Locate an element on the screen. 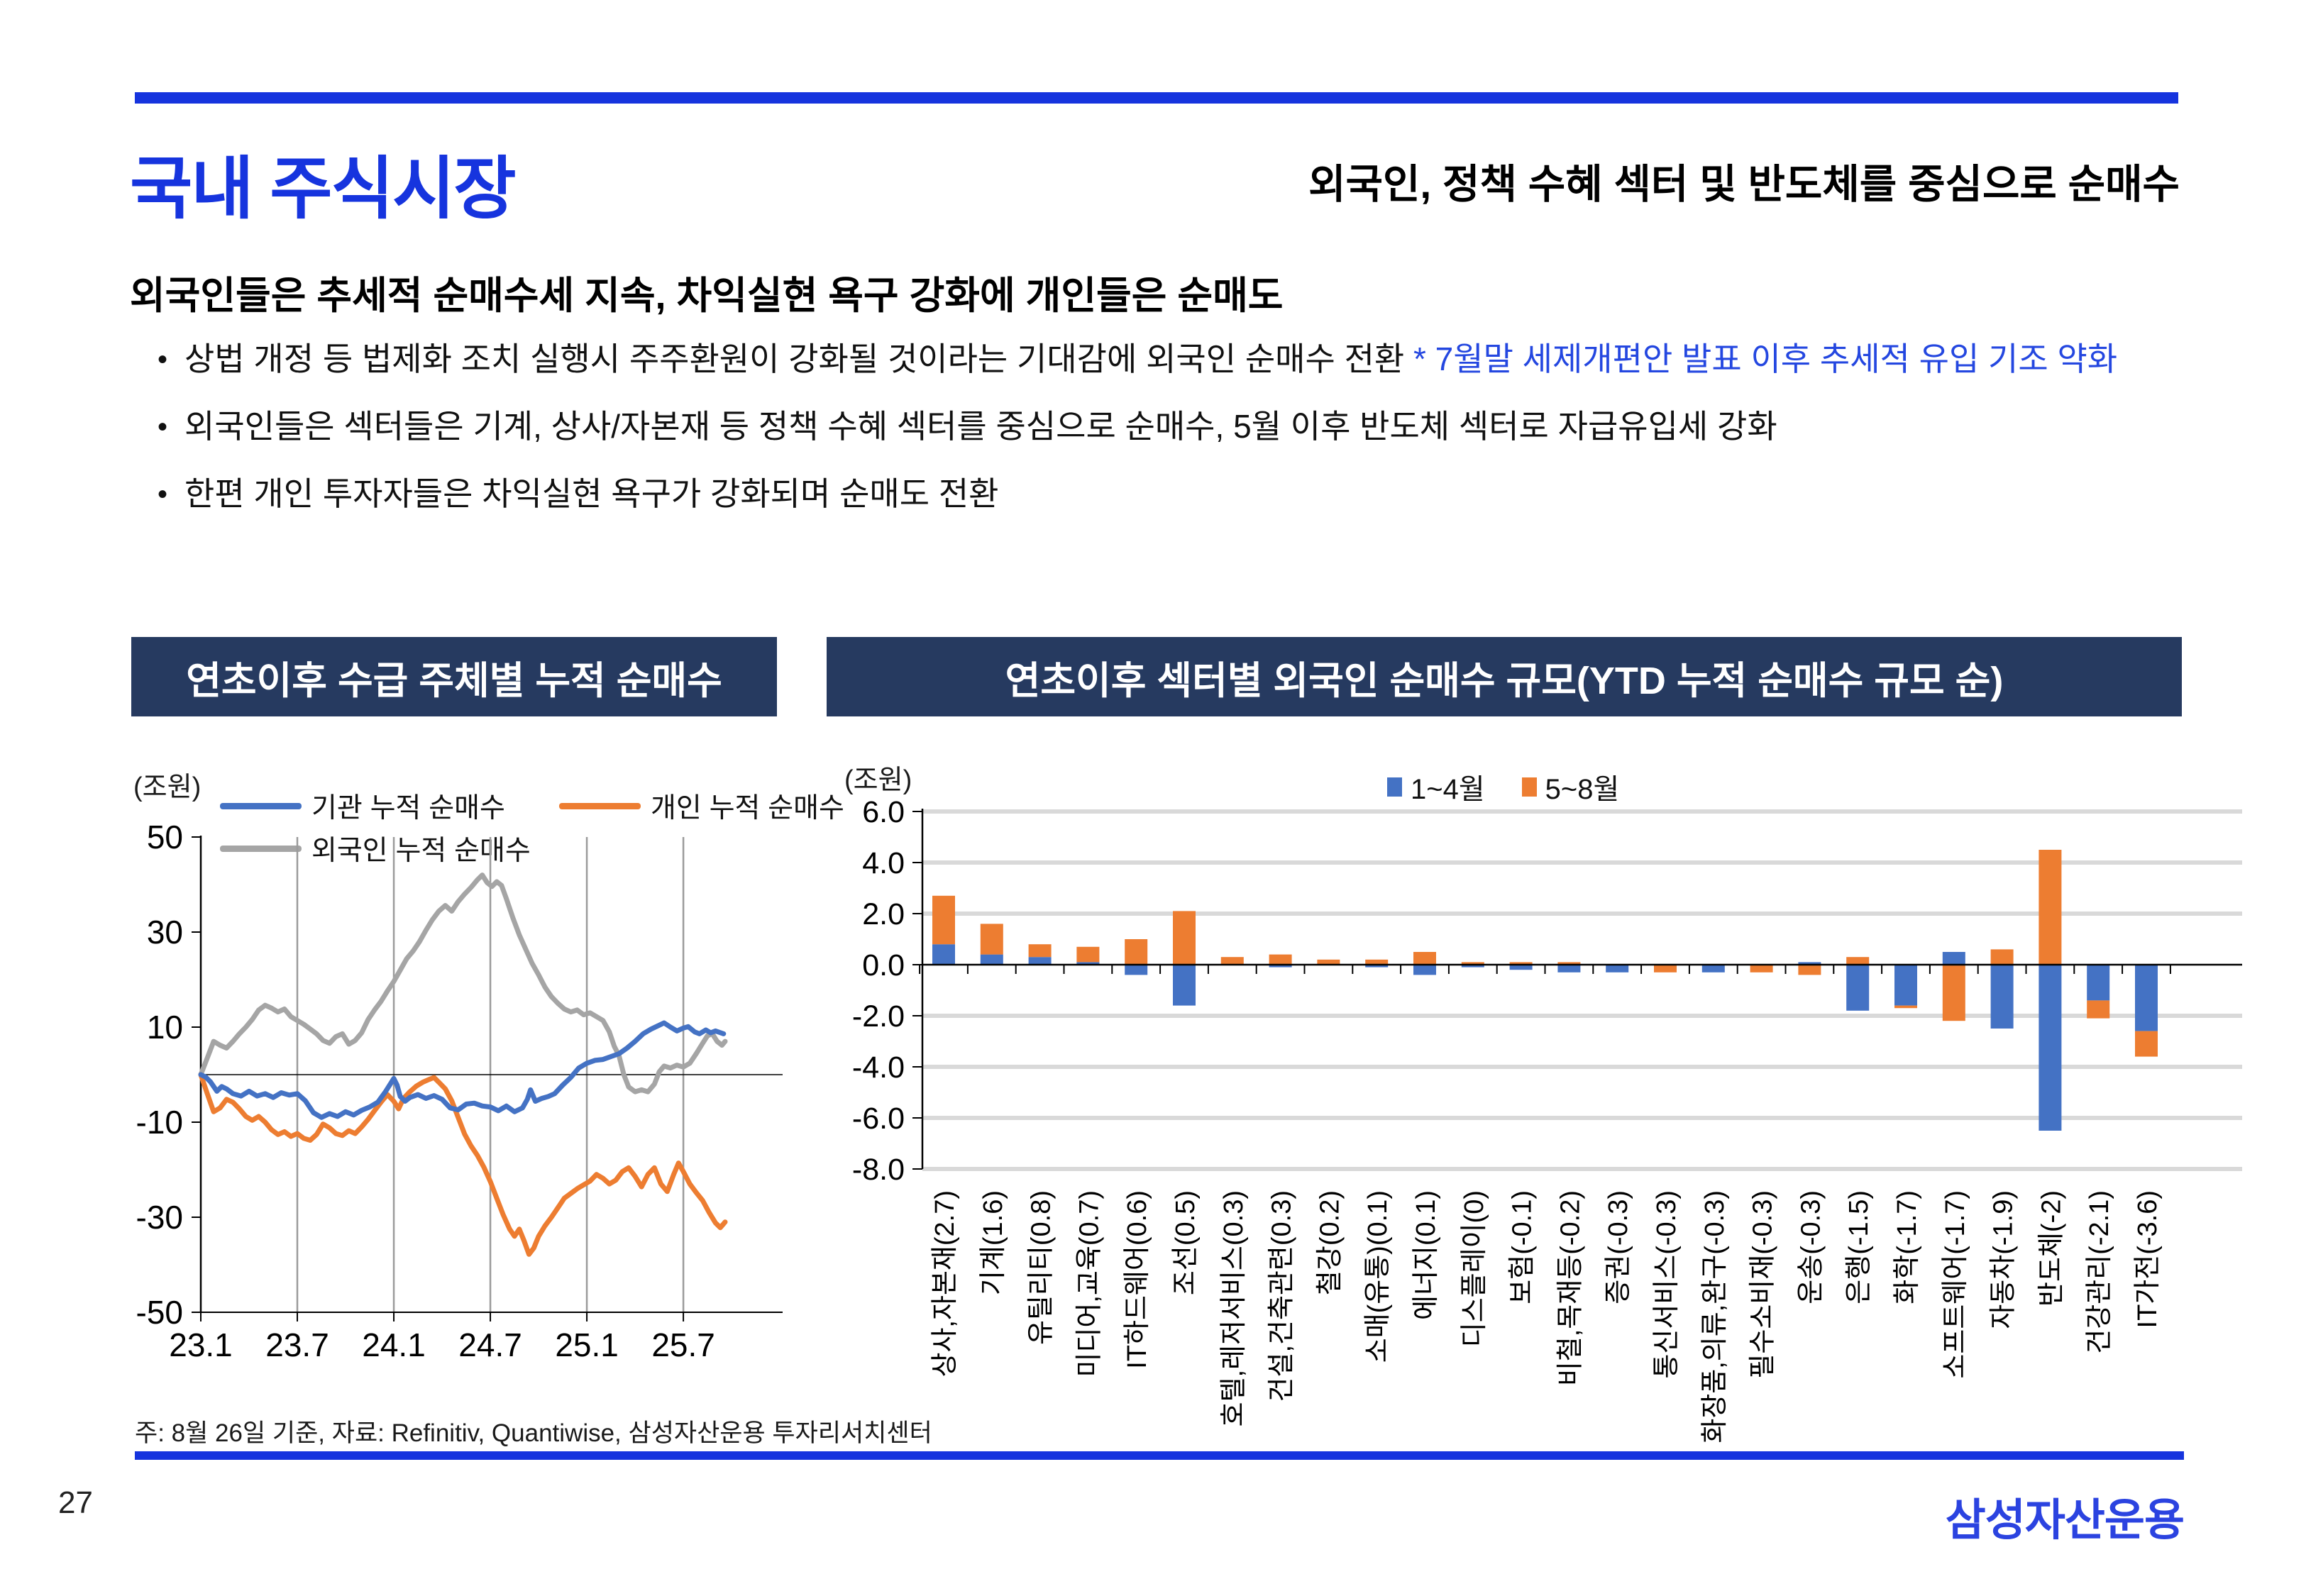  category-label: IT가전(-3.6) is located at coordinates (2148, 1259).